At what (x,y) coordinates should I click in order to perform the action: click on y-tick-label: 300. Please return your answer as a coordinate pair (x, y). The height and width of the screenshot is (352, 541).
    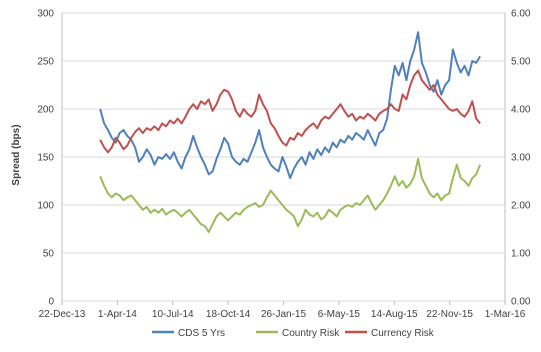
    Looking at the image, I should click on (45, 14).